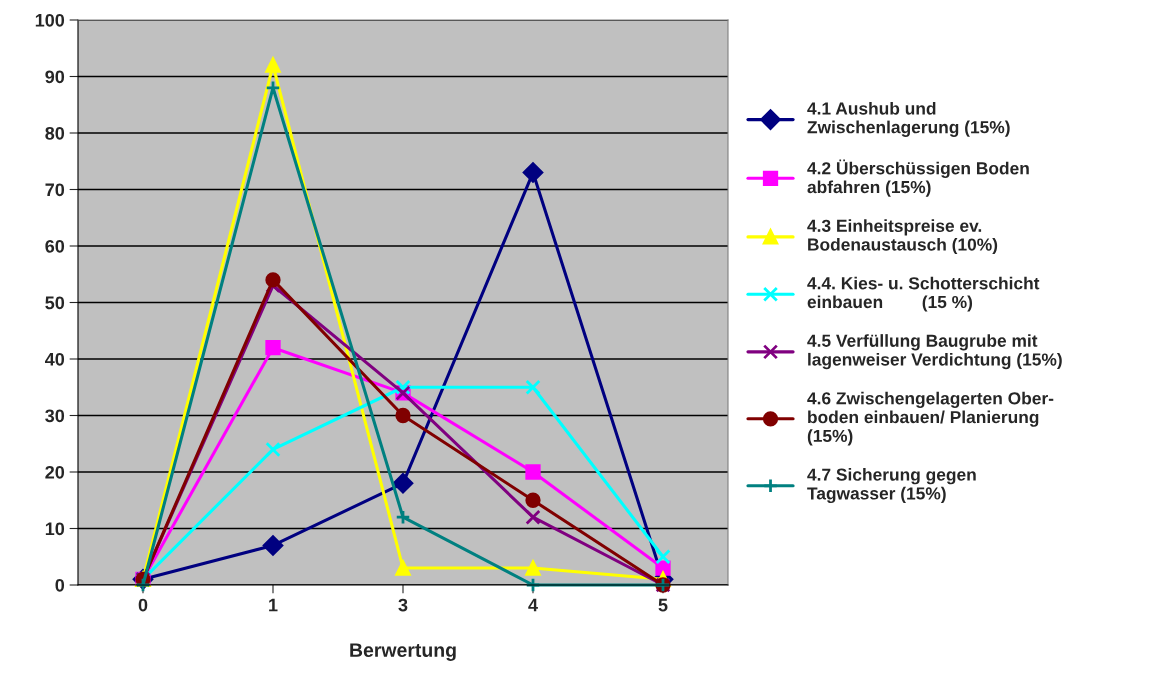 The image size is (1162, 682). I want to click on legend-label: 4.2 Überschüssigen Boden abfahren (15%), so click(918, 178).